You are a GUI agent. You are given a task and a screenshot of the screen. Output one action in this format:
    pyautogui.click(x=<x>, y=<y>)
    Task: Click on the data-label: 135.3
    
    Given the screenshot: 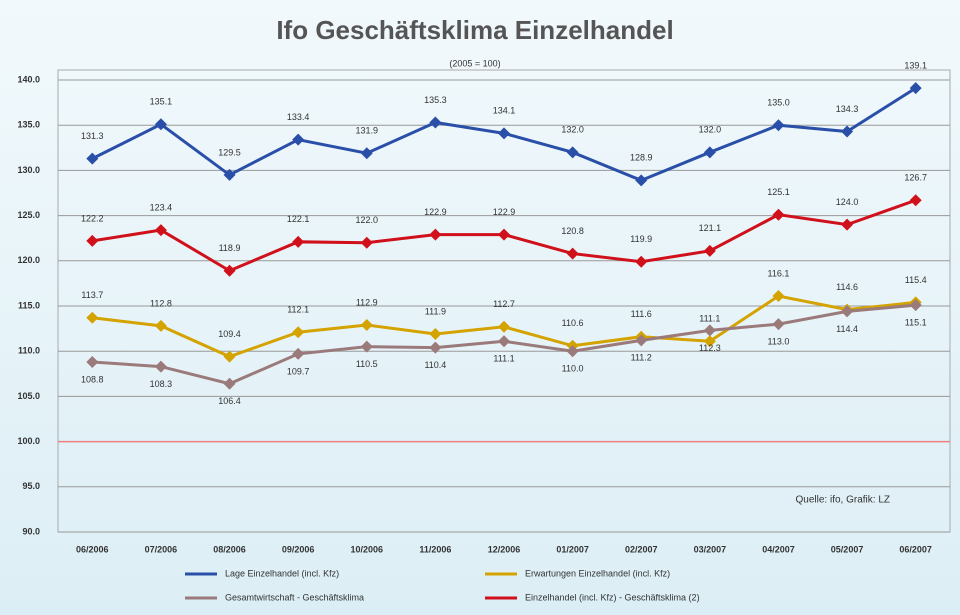 What is the action you would take?
    pyautogui.click(x=435, y=100)
    